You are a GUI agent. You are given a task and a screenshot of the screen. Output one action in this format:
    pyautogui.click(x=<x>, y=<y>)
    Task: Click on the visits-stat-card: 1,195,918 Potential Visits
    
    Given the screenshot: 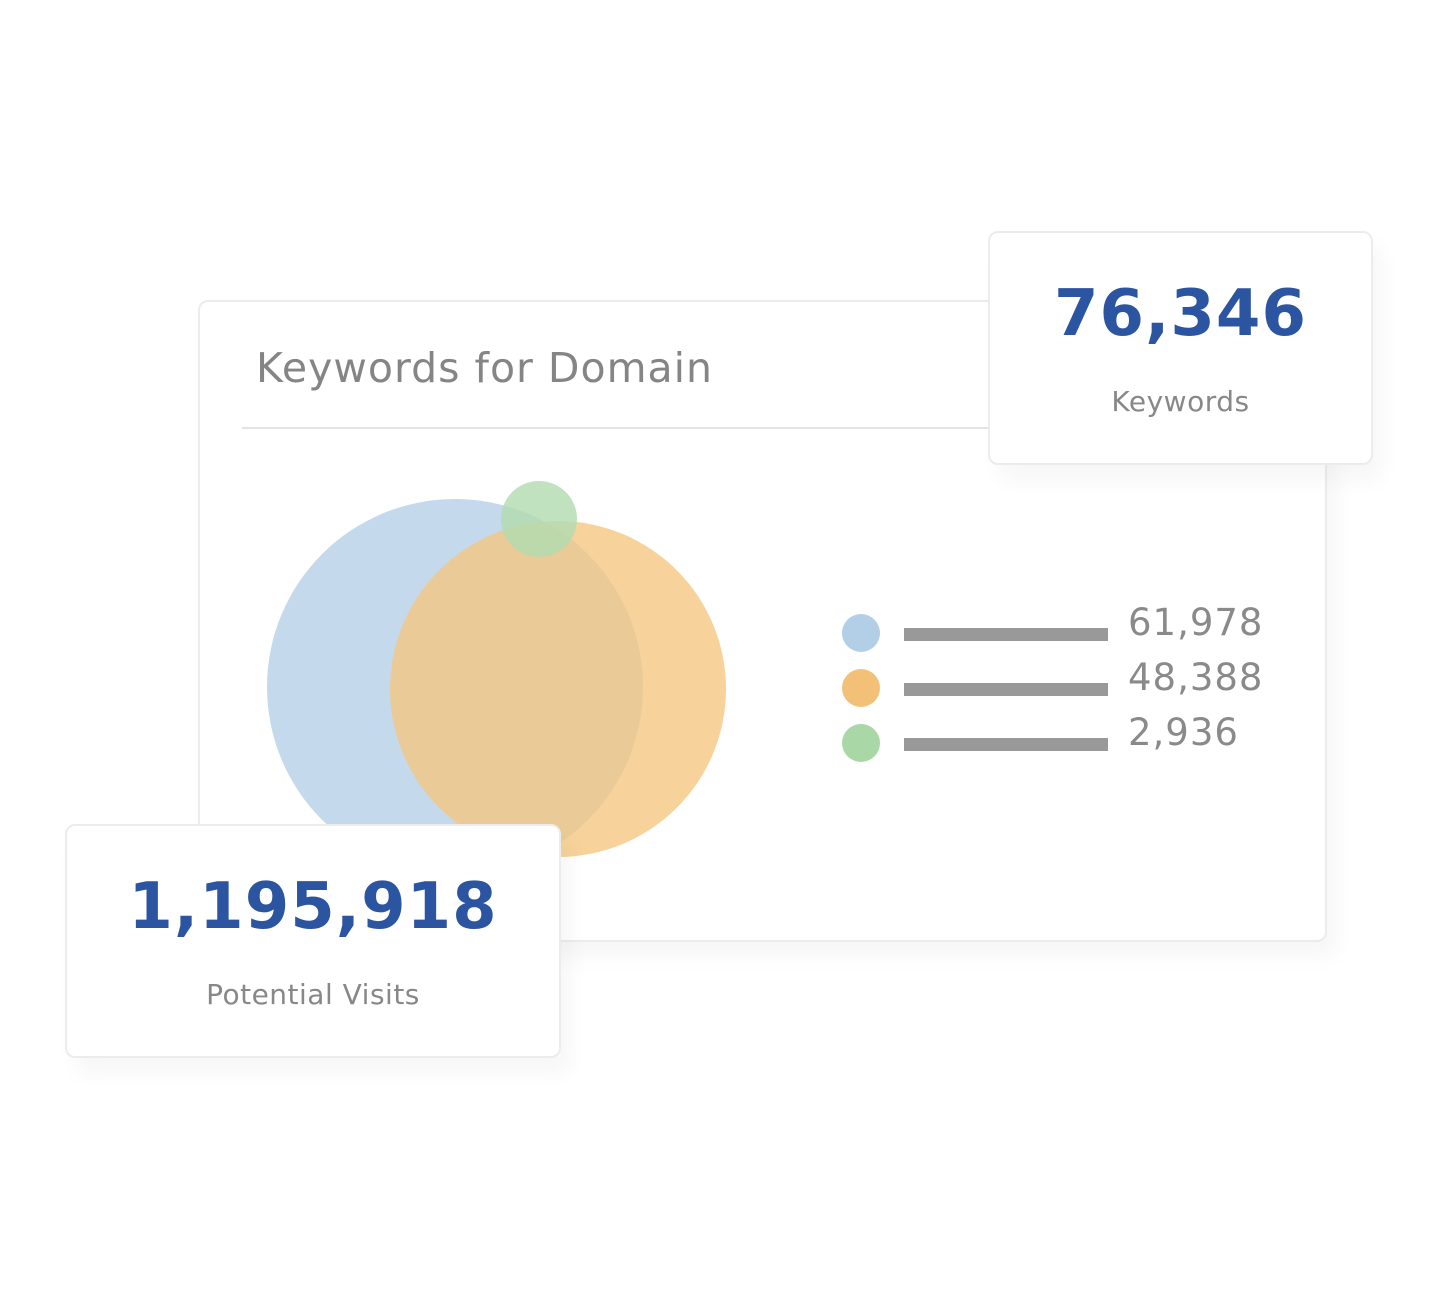 What is the action you would take?
    pyautogui.click(x=313, y=941)
    